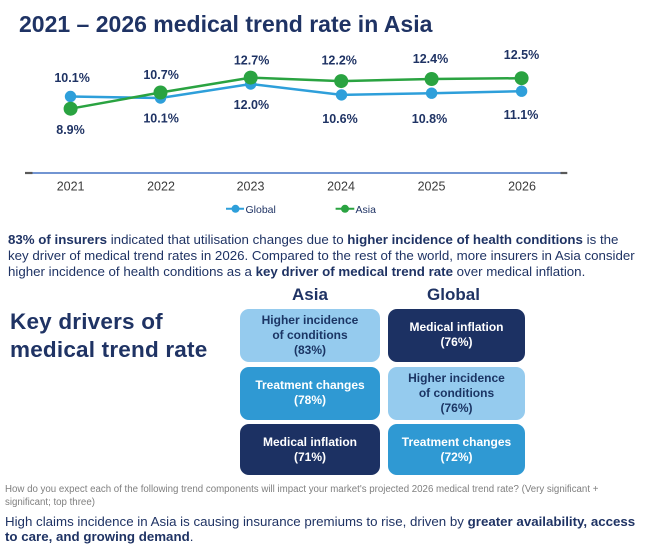 The height and width of the screenshot is (554, 652). Describe the element at coordinates (429, 119) in the screenshot. I see `svg-text: 10.8%` at that location.